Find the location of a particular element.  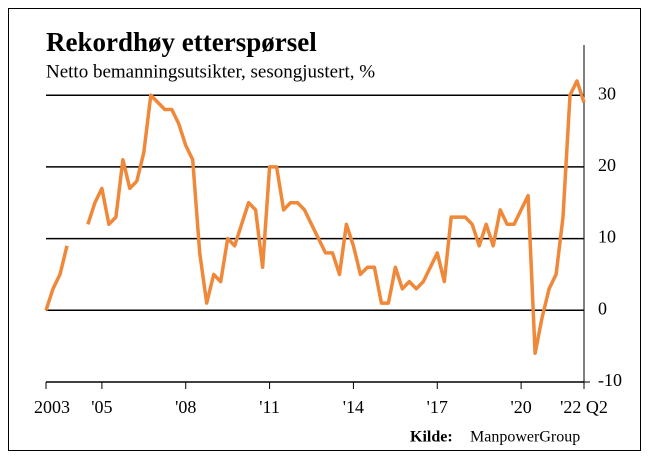

x-tick-label: '17 is located at coordinates (437, 407).